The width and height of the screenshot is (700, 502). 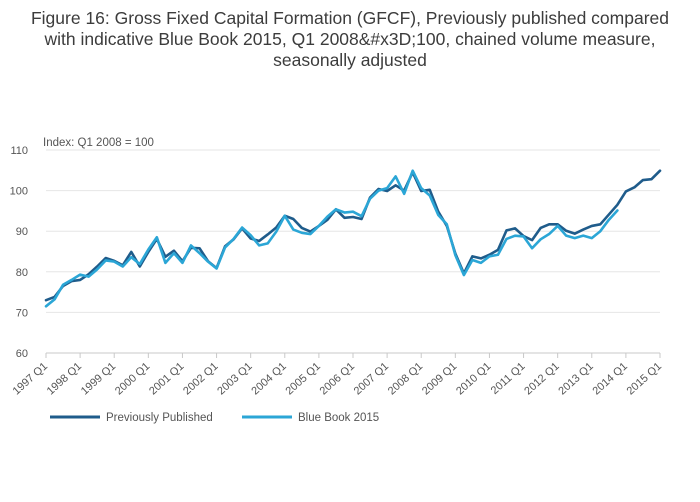 I want to click on legend-label-0: Previously Published, so click(x=159, y=418).